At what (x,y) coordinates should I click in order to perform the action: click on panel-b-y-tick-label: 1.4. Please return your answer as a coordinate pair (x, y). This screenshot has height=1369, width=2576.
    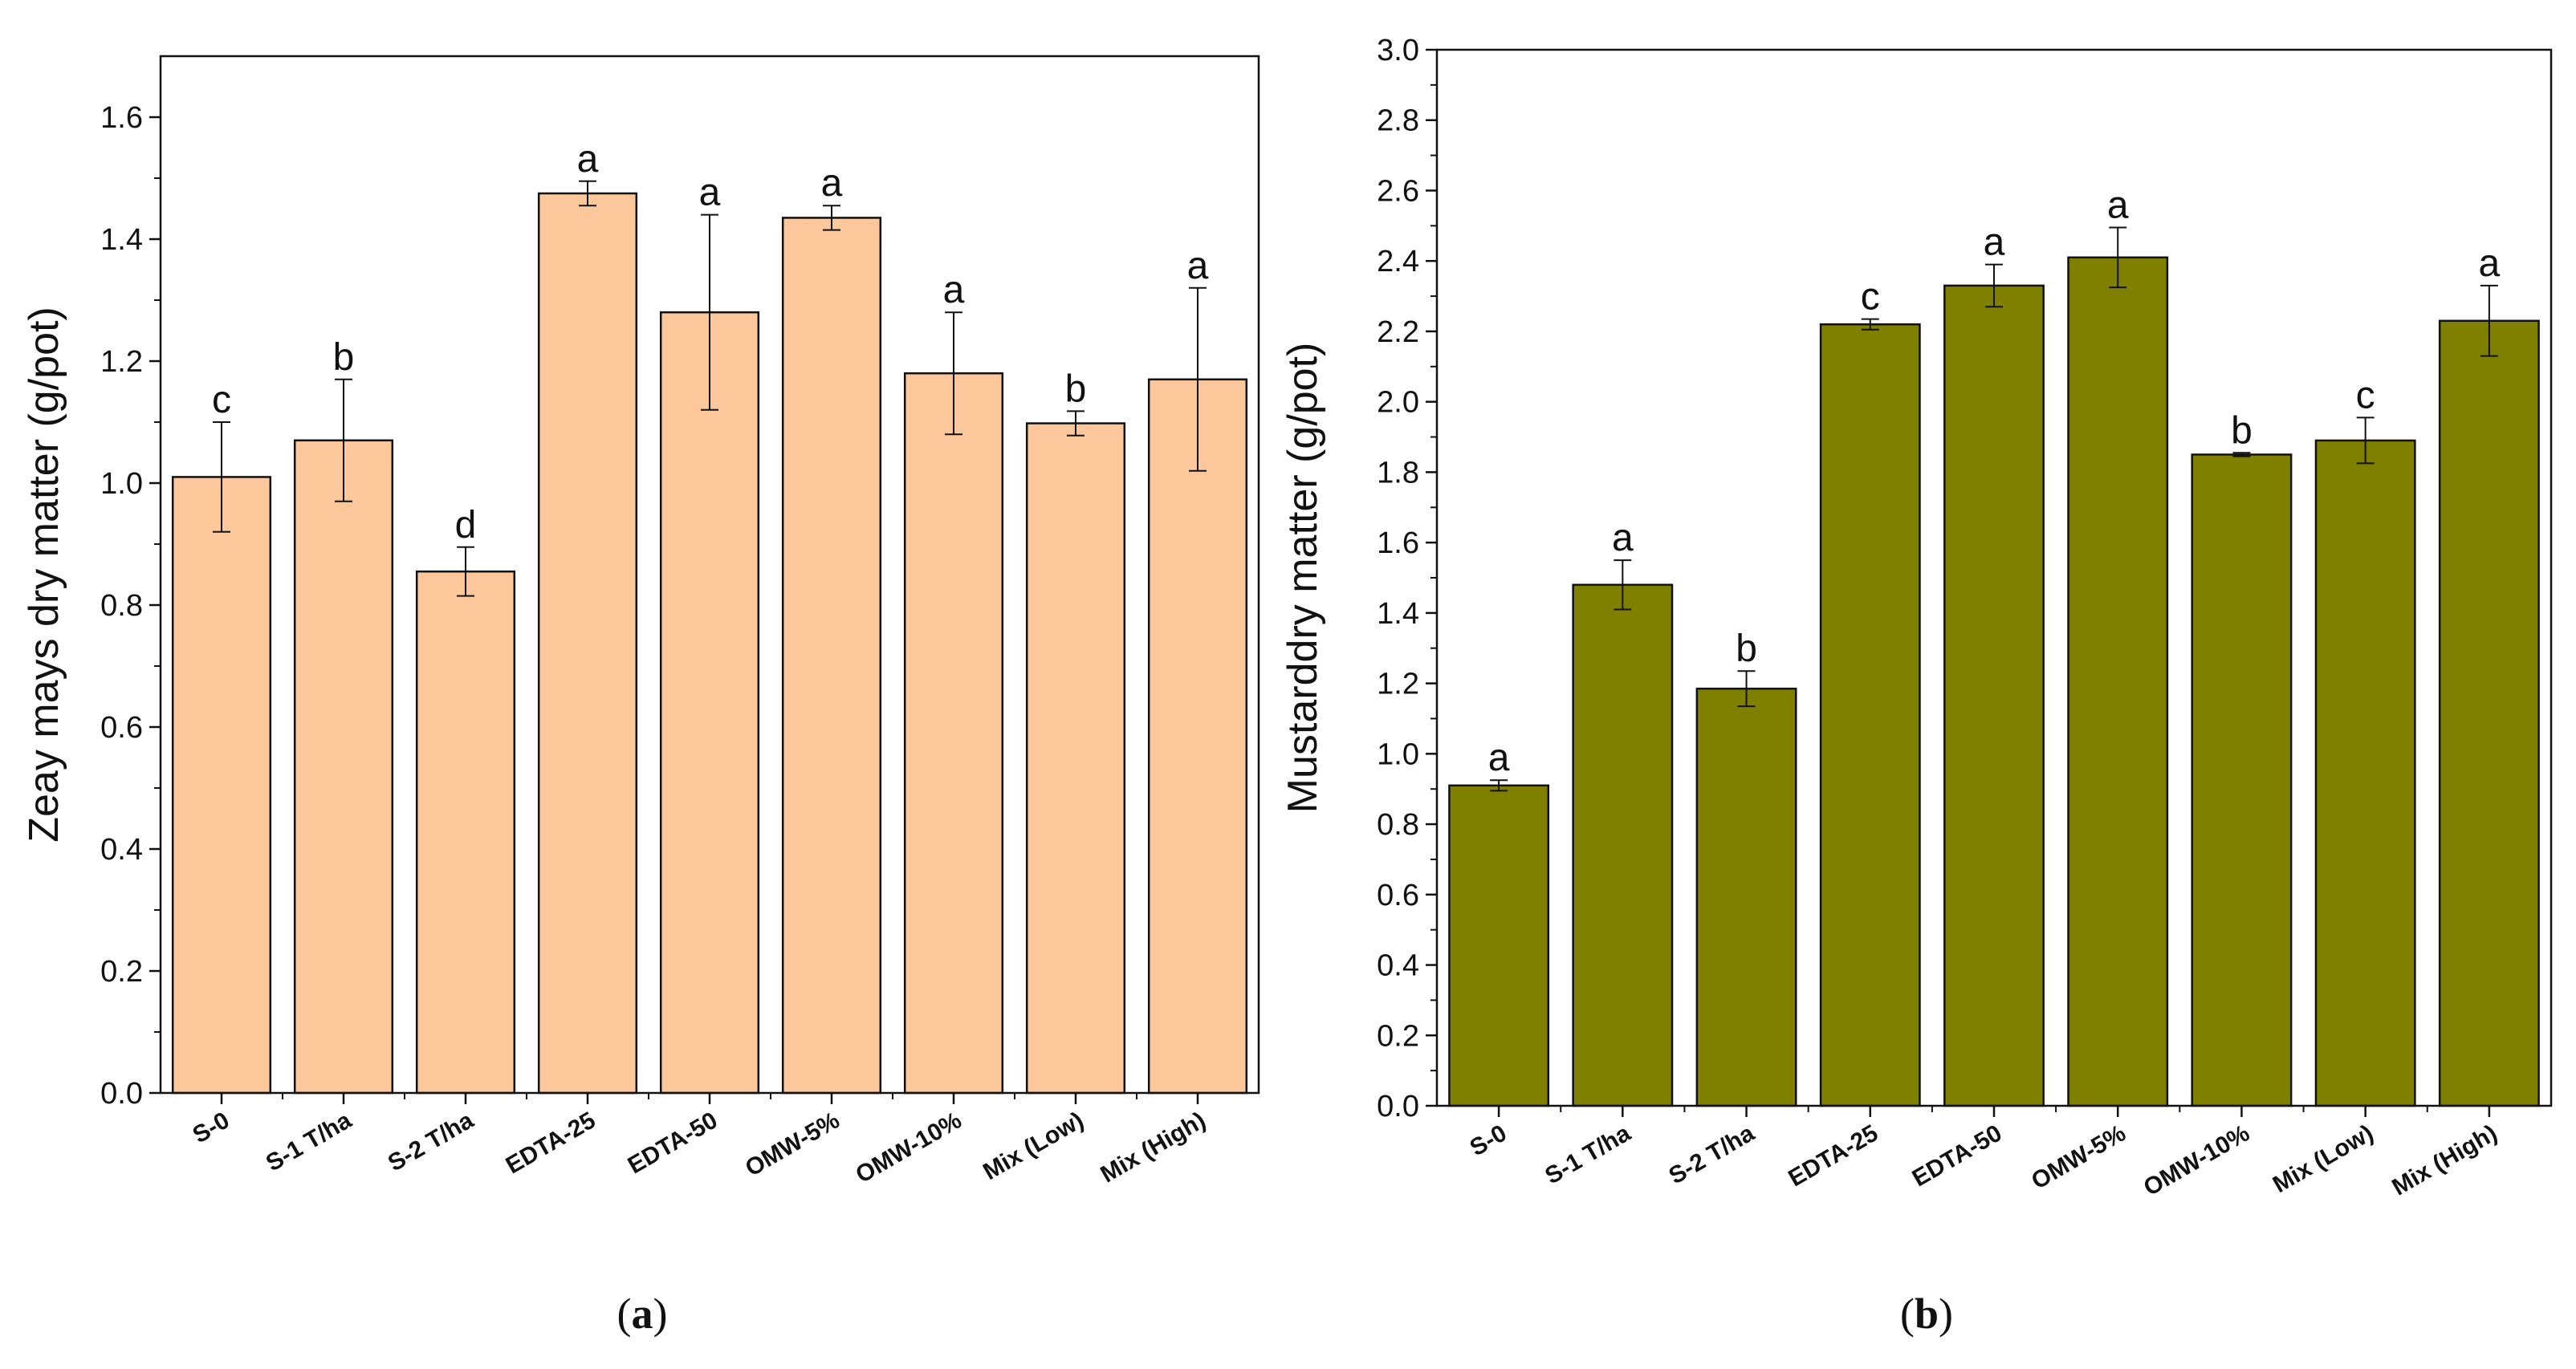
    Looking at the image, I should click on (1398, 614).